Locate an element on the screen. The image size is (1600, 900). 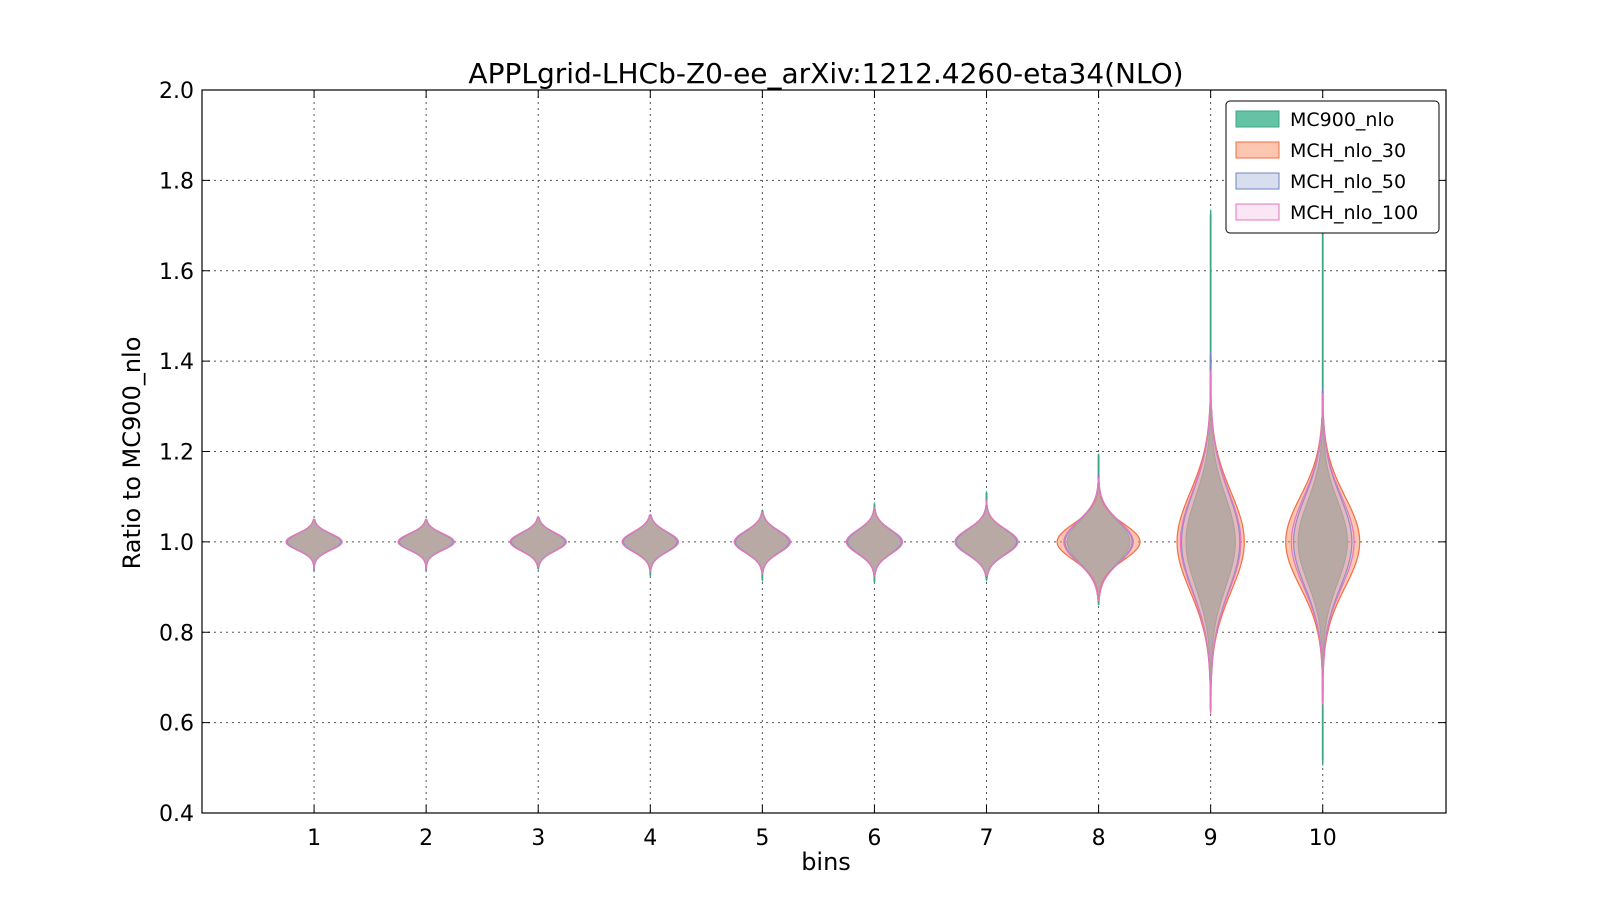
y-tick-label-4: 1.2 is located at coordinates (176, 453).